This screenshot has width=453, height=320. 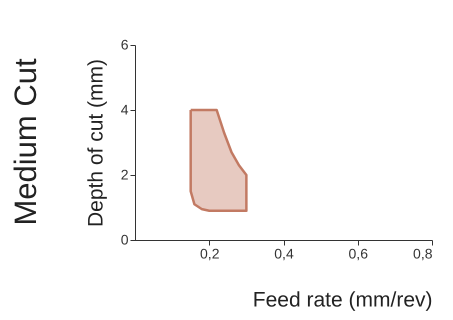 I want to click on x-tick-label: 0,6, so click(x=358, y=254).